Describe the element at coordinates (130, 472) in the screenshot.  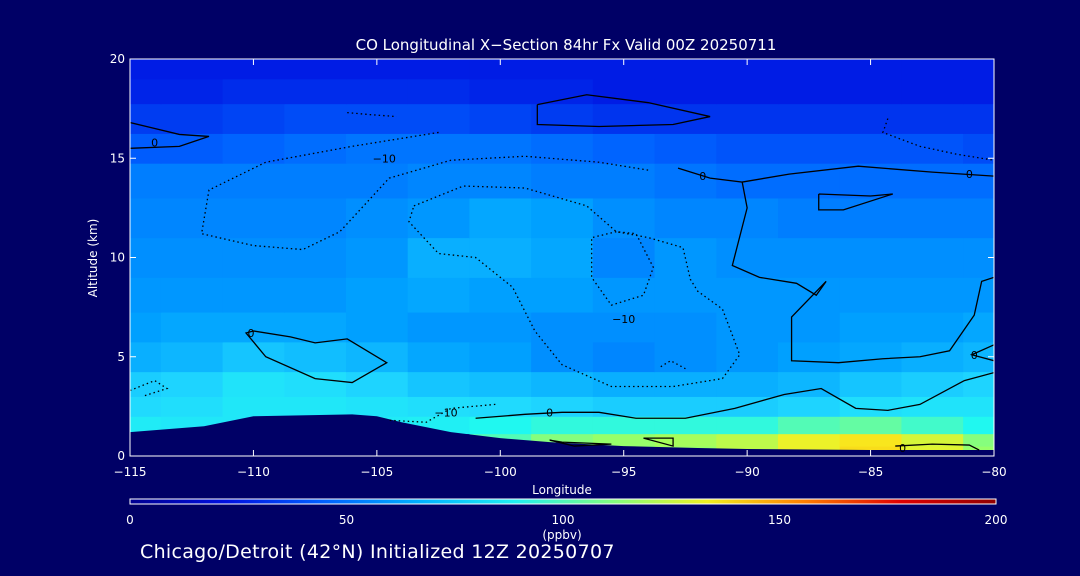
I see `x-tick-label: −115` at that location.